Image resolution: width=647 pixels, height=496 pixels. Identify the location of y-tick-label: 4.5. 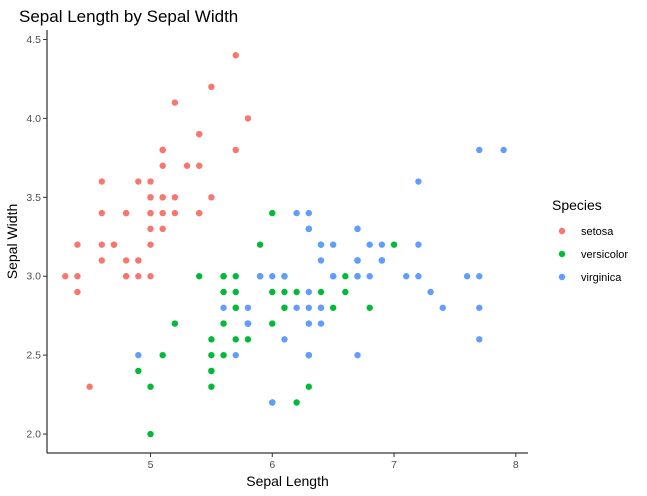
(33, 40).